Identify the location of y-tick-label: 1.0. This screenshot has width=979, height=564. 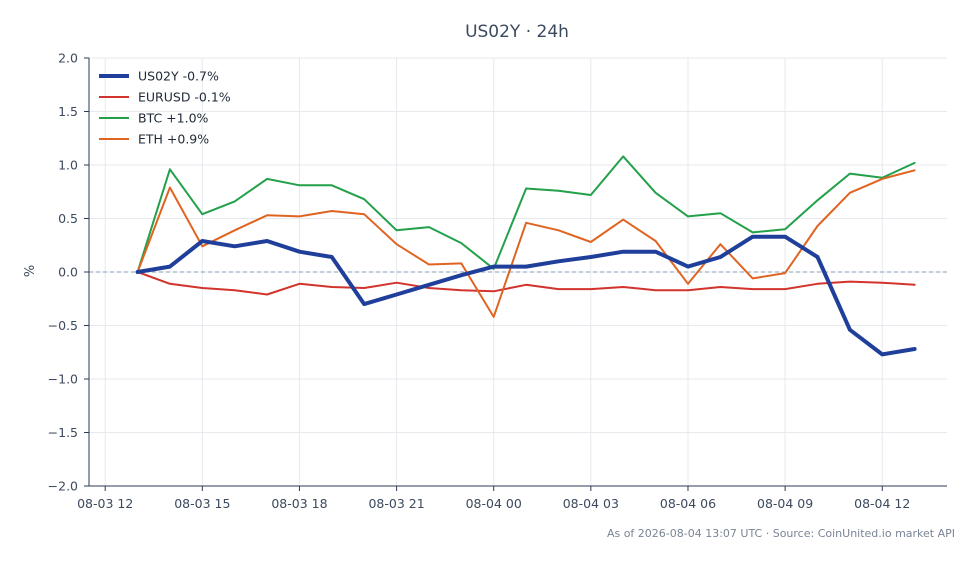
(68, 165).